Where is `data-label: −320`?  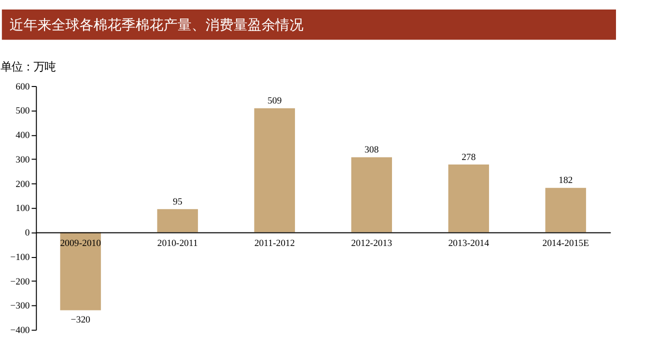
data-label: −320 is located at coordinates (80, 321).